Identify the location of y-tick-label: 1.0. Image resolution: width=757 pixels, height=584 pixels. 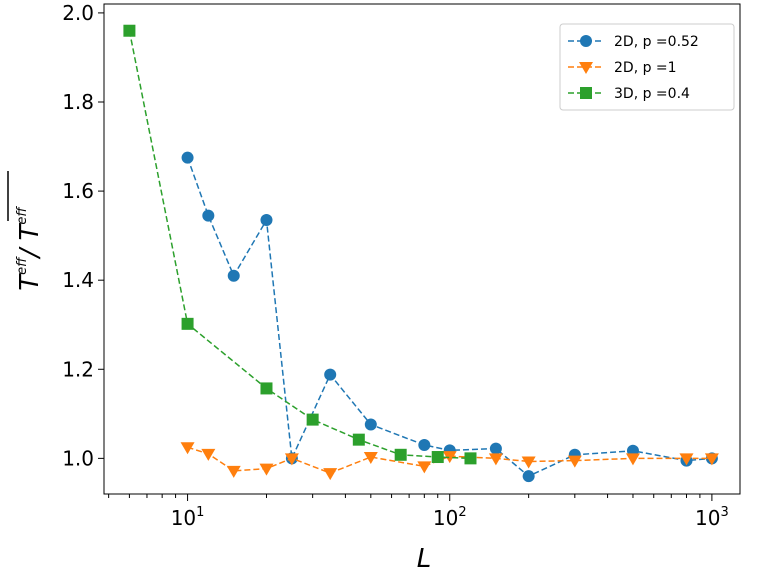
(78, 458).